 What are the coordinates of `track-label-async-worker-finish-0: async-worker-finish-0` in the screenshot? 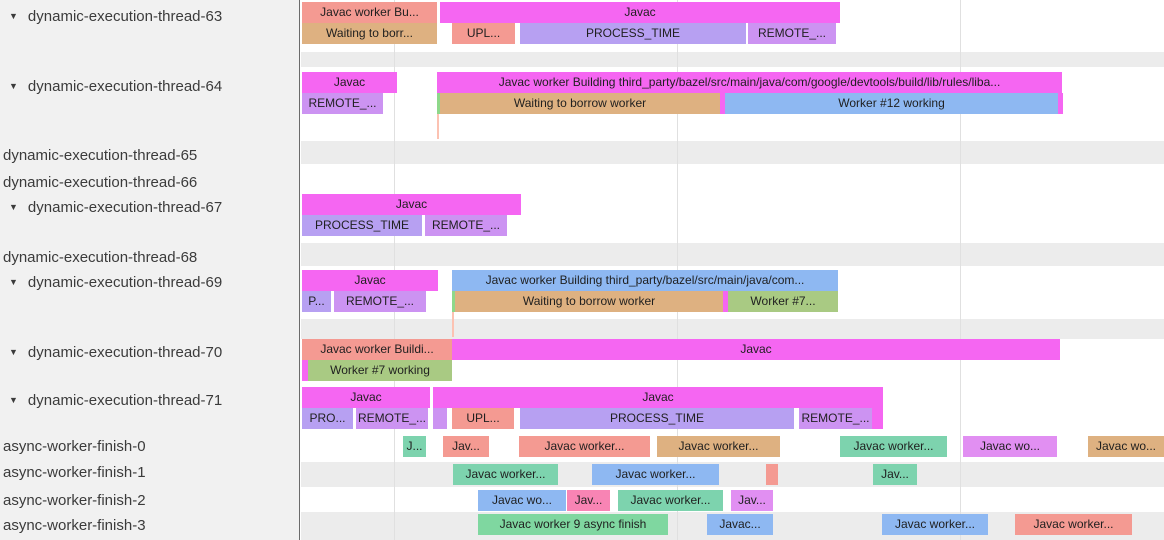 It's located at (74, 446).